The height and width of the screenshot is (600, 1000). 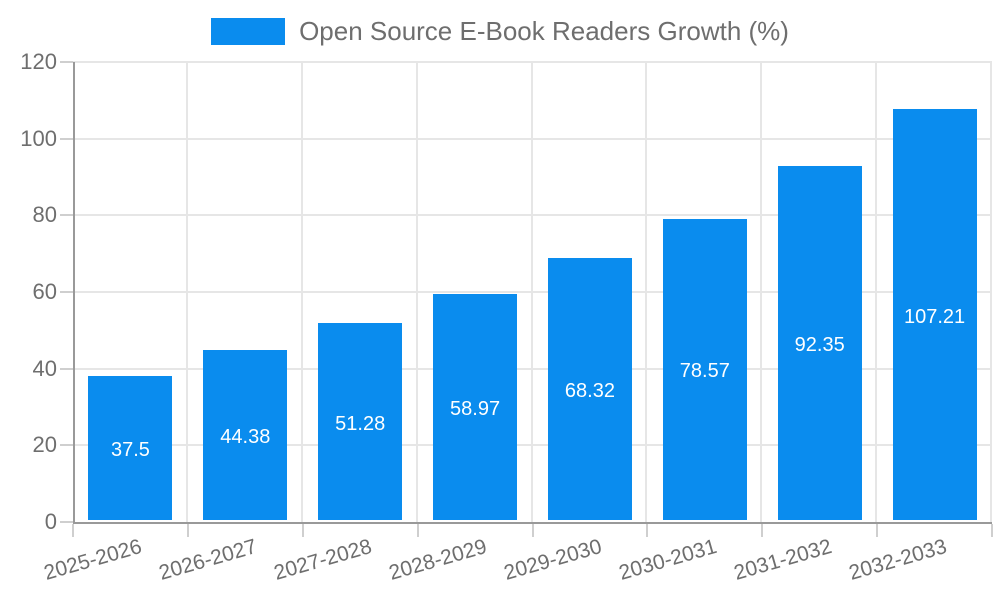 I want to click on bar-value-label: 51.28, so click(x=360, y=423).